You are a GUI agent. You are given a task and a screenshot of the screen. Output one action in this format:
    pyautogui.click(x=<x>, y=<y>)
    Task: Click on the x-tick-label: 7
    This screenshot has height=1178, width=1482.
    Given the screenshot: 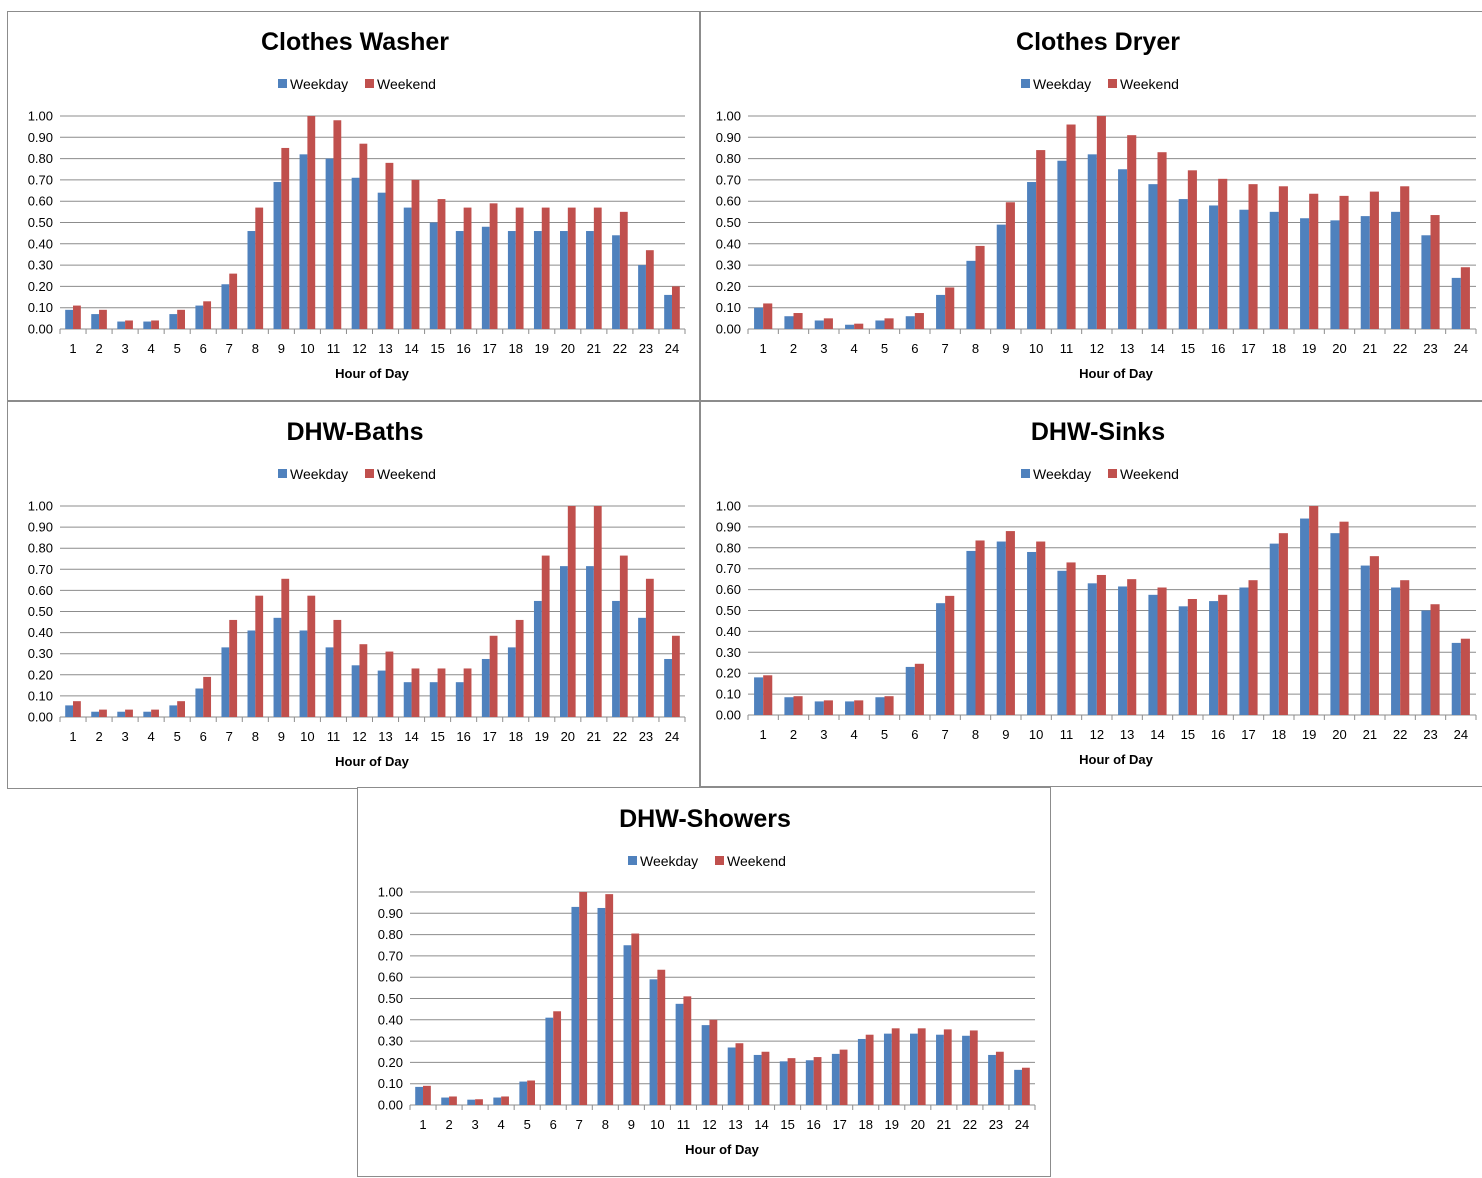 What is the action you would take?
    pyautogui.click(x=579, y=1124)
    